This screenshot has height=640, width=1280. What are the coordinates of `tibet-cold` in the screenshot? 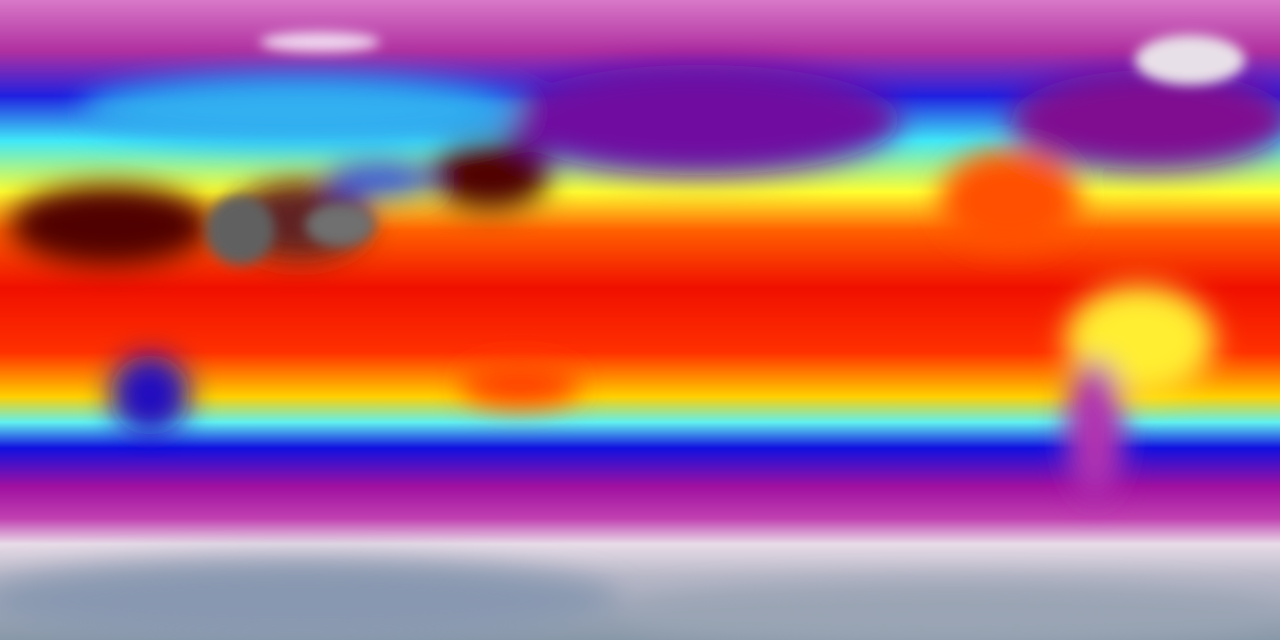 It's located at (380, 180).